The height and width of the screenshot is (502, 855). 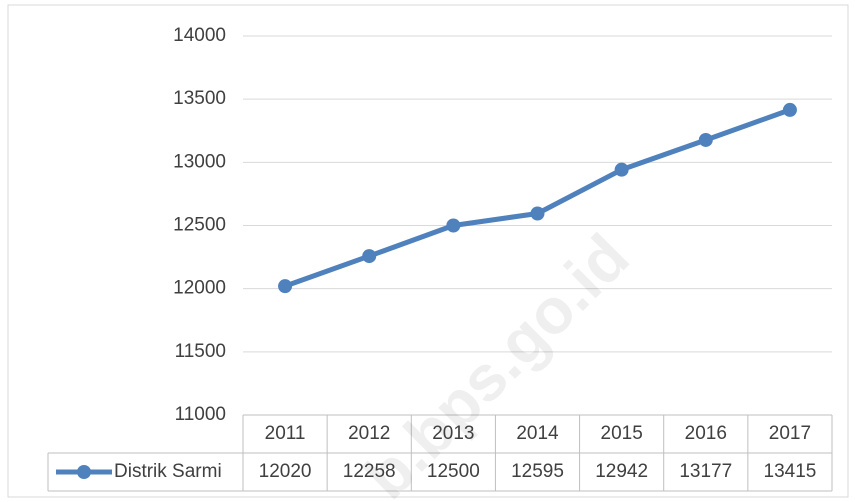 I want to click on y-tick-label: 13500, so click(x=199, y=98).